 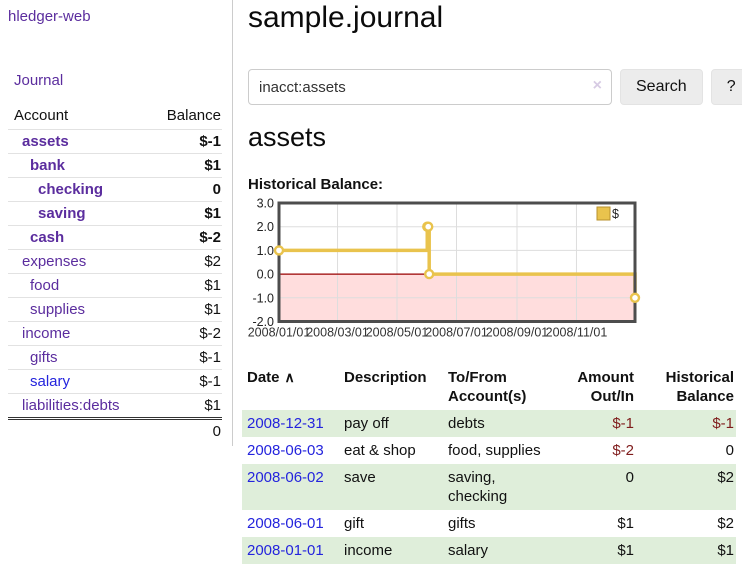 What do you see at coordinates (285, 477) in the screenshot?
I see `transaction-date-link: 2008-06-02` at bounding box center [285, 477].